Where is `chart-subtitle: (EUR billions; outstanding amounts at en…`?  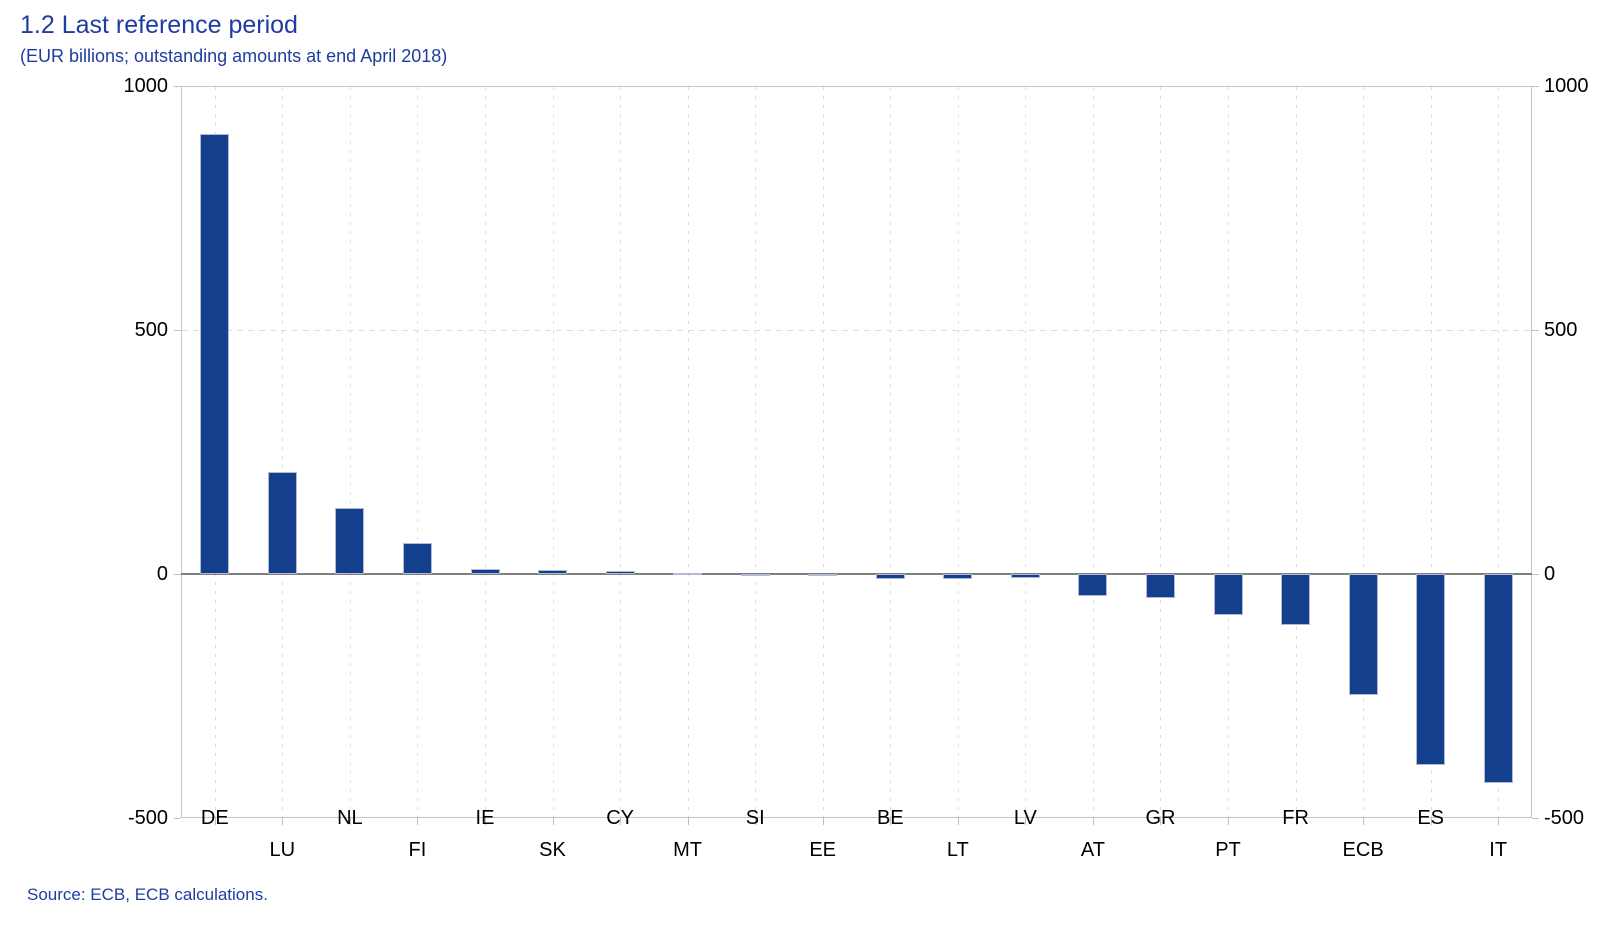 chart-subtitle: (EUR billions; outstanding amounts at en… is located at coordinates (234, 56).